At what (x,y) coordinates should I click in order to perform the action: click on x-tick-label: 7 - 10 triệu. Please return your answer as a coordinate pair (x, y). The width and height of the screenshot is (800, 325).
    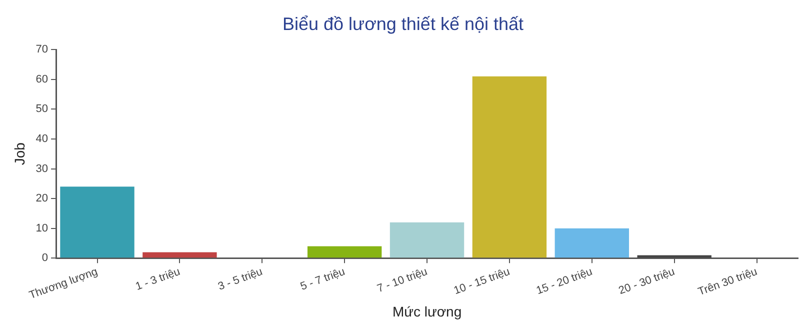
    Looking at the image, I should click on (403, 281).